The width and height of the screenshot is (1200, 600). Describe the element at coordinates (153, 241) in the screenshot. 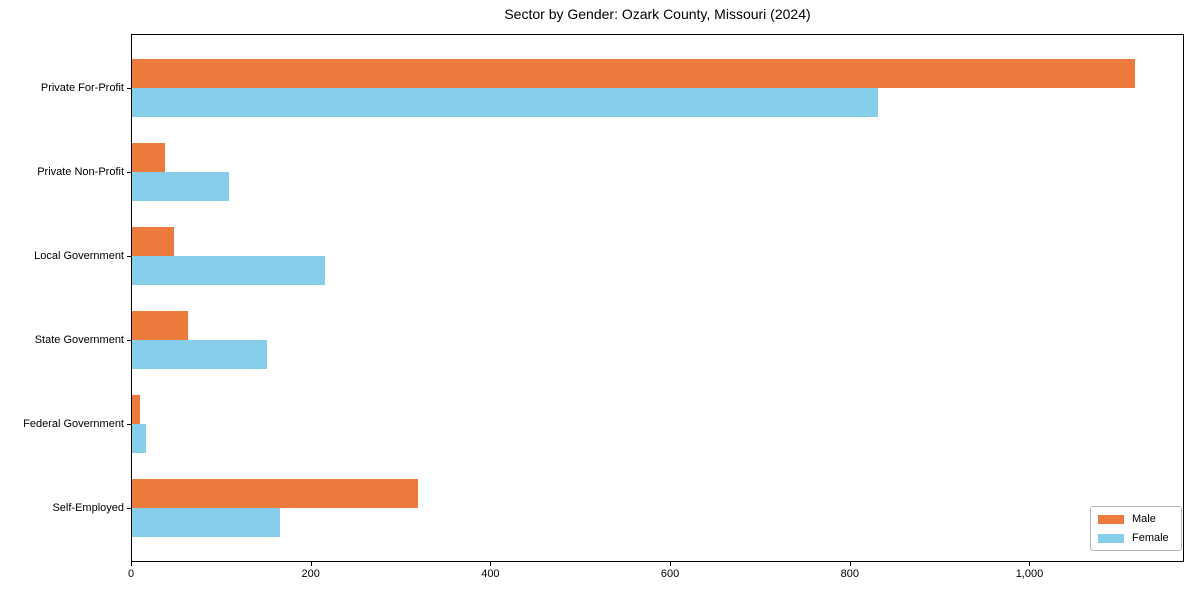

I see `bar-male-local-government` at that location.